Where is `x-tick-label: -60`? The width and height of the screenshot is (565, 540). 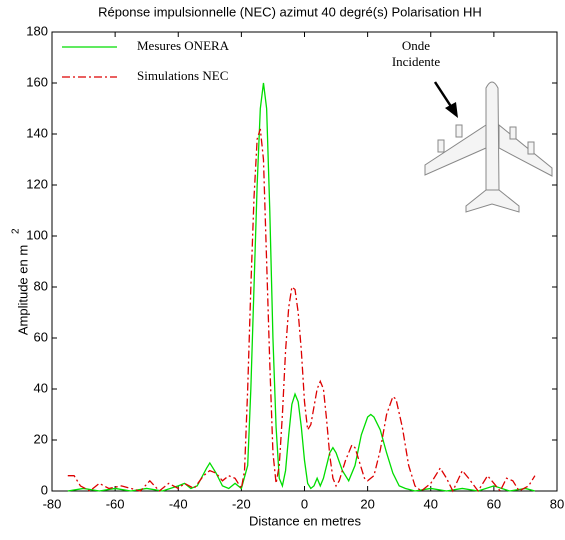 x-tick-label: -60 is located at coordinates (115, 503).